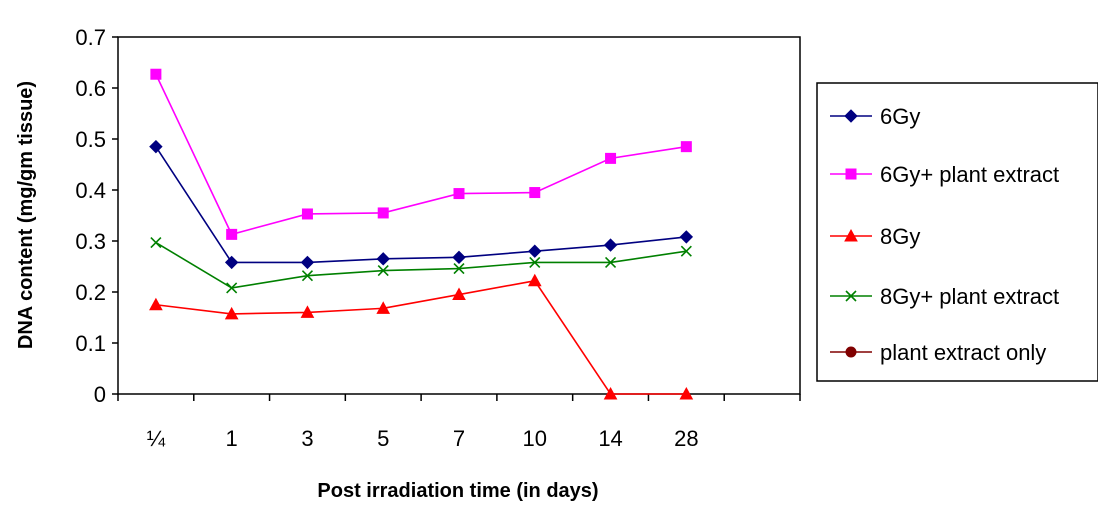  What do you see at coordinates (875, 116) in the screenshot?
I see `legend-item: 6Gy` at bounding box center [875, 116].